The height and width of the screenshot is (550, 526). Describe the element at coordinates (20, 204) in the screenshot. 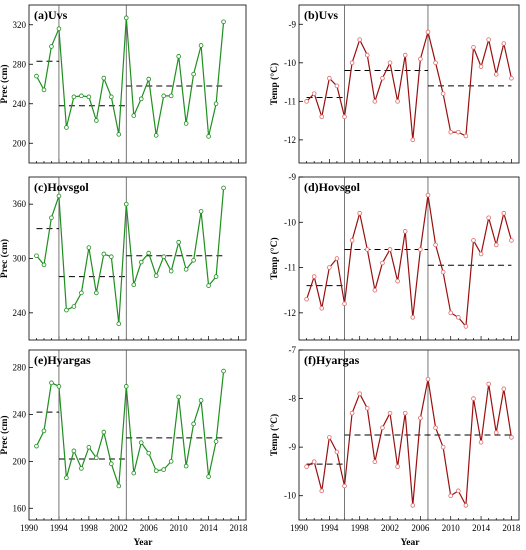

I see `panel-3-ytick-label-2: 360` at that location.